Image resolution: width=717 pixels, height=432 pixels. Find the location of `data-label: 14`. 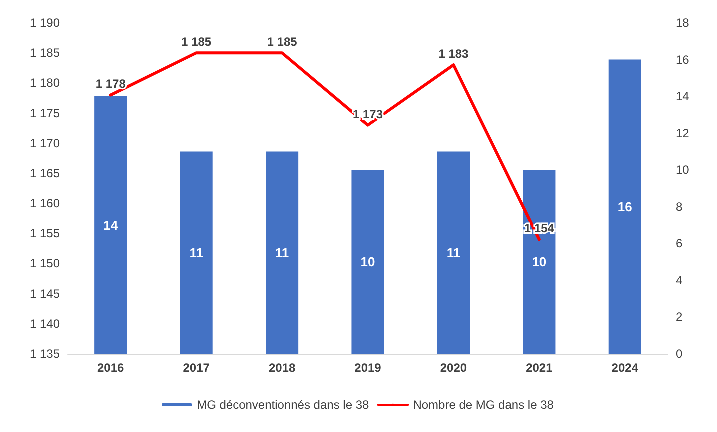

data-label: 14 is located at coordinates (111, 225).